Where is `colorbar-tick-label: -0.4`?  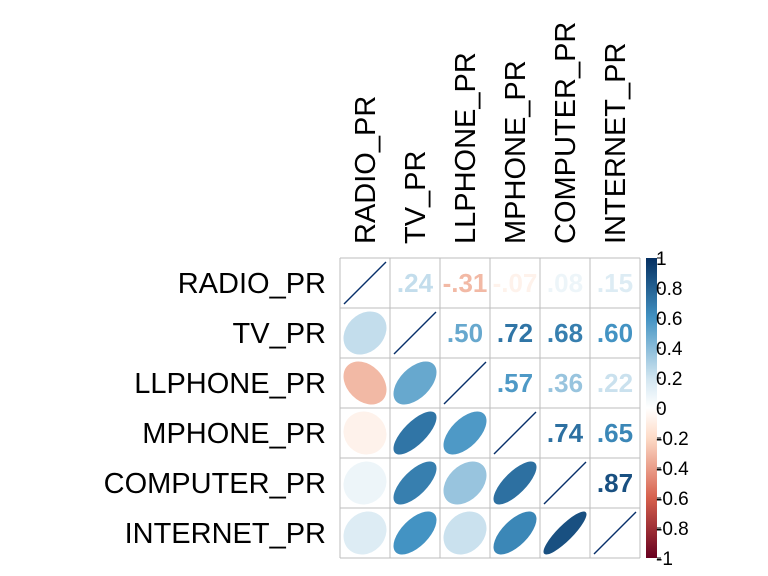 colorbar-tick-label: -0.4 is located at coordinates (672, 469).